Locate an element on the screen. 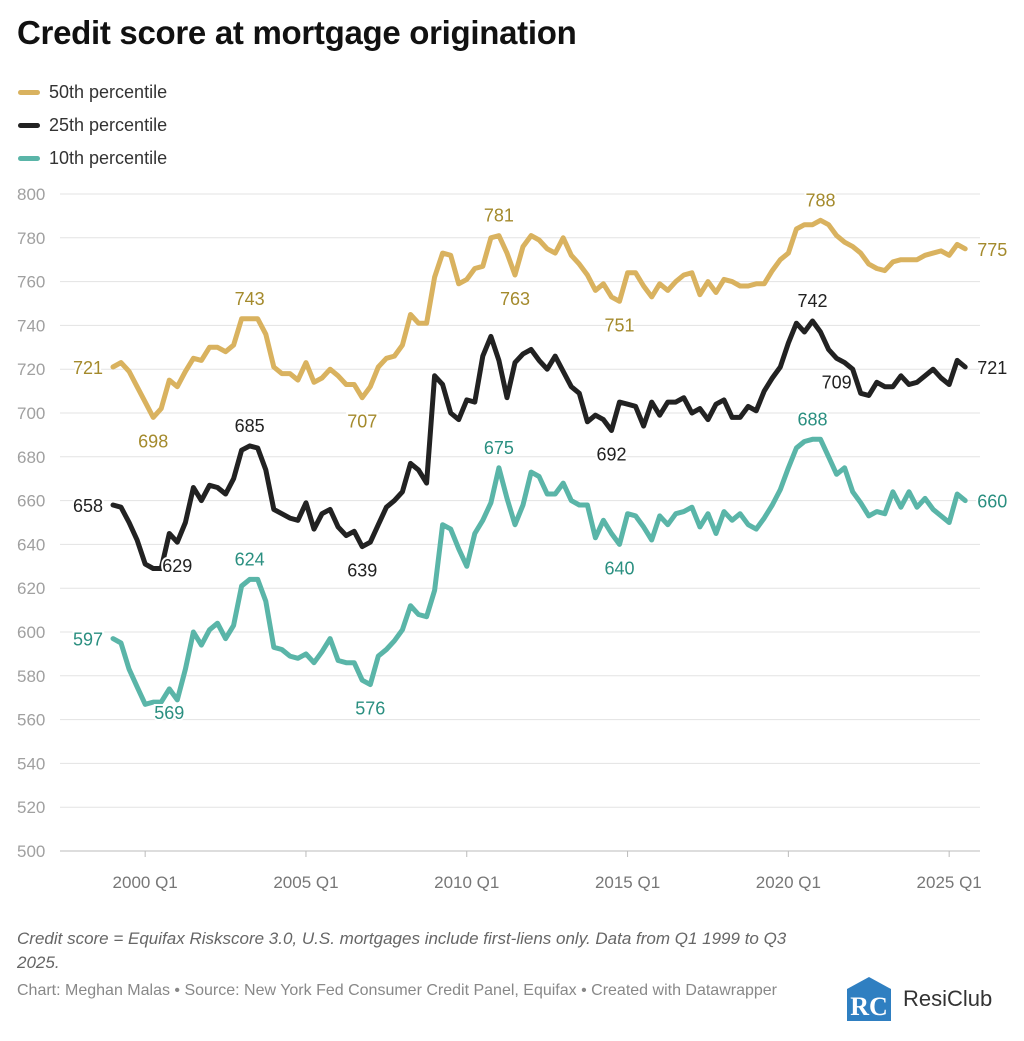 Image resolution: width=1024 pixels, height=1041 pixels. data-label: 709 is located at coordinates (837, 382).